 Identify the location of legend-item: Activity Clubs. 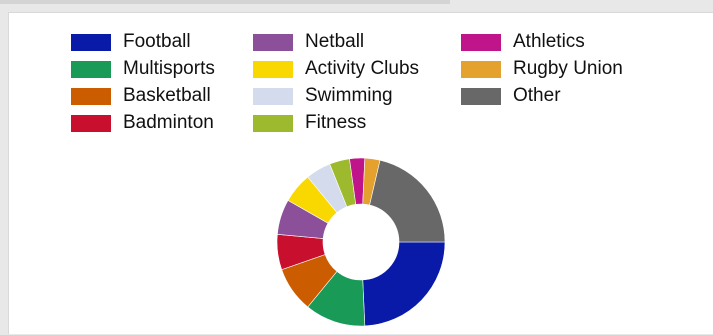
(336, 69).